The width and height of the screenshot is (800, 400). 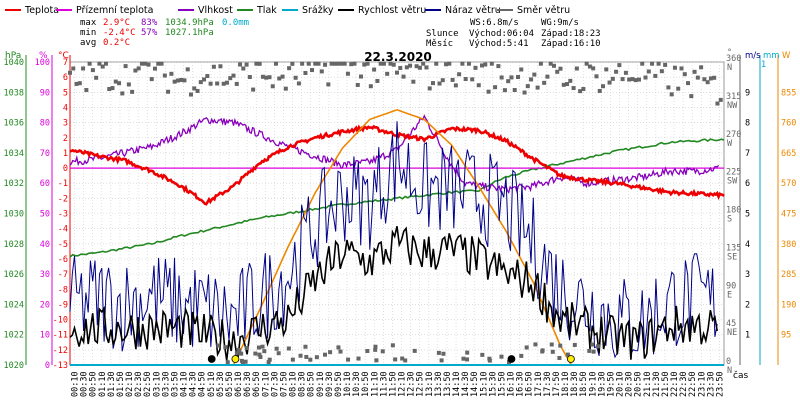 I want to click on temperature-tick: -6, so click(x=63, y=260).